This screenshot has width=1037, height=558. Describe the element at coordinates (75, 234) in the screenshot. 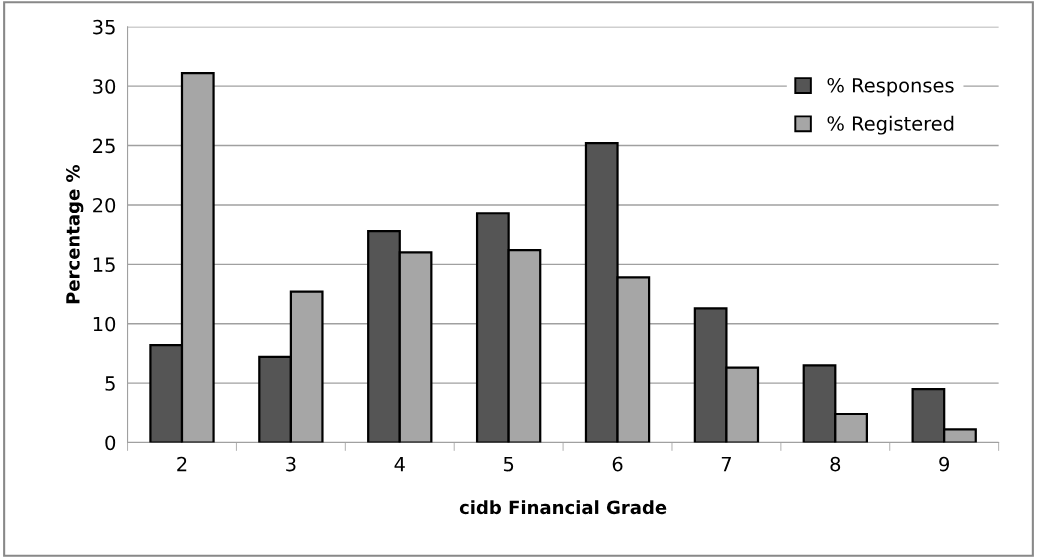

I see `y-axis-title: Percentage %` at that location.